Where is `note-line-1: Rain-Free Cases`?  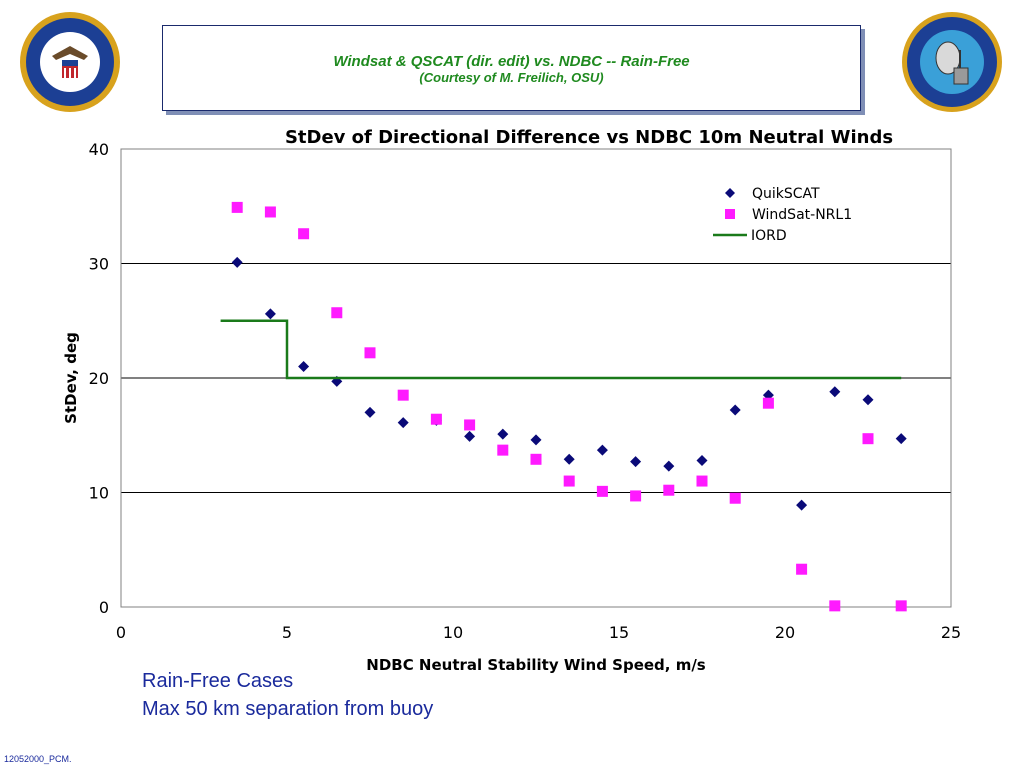 note-line-1: Rain-Free Cases is located at coordinates (218, 681).